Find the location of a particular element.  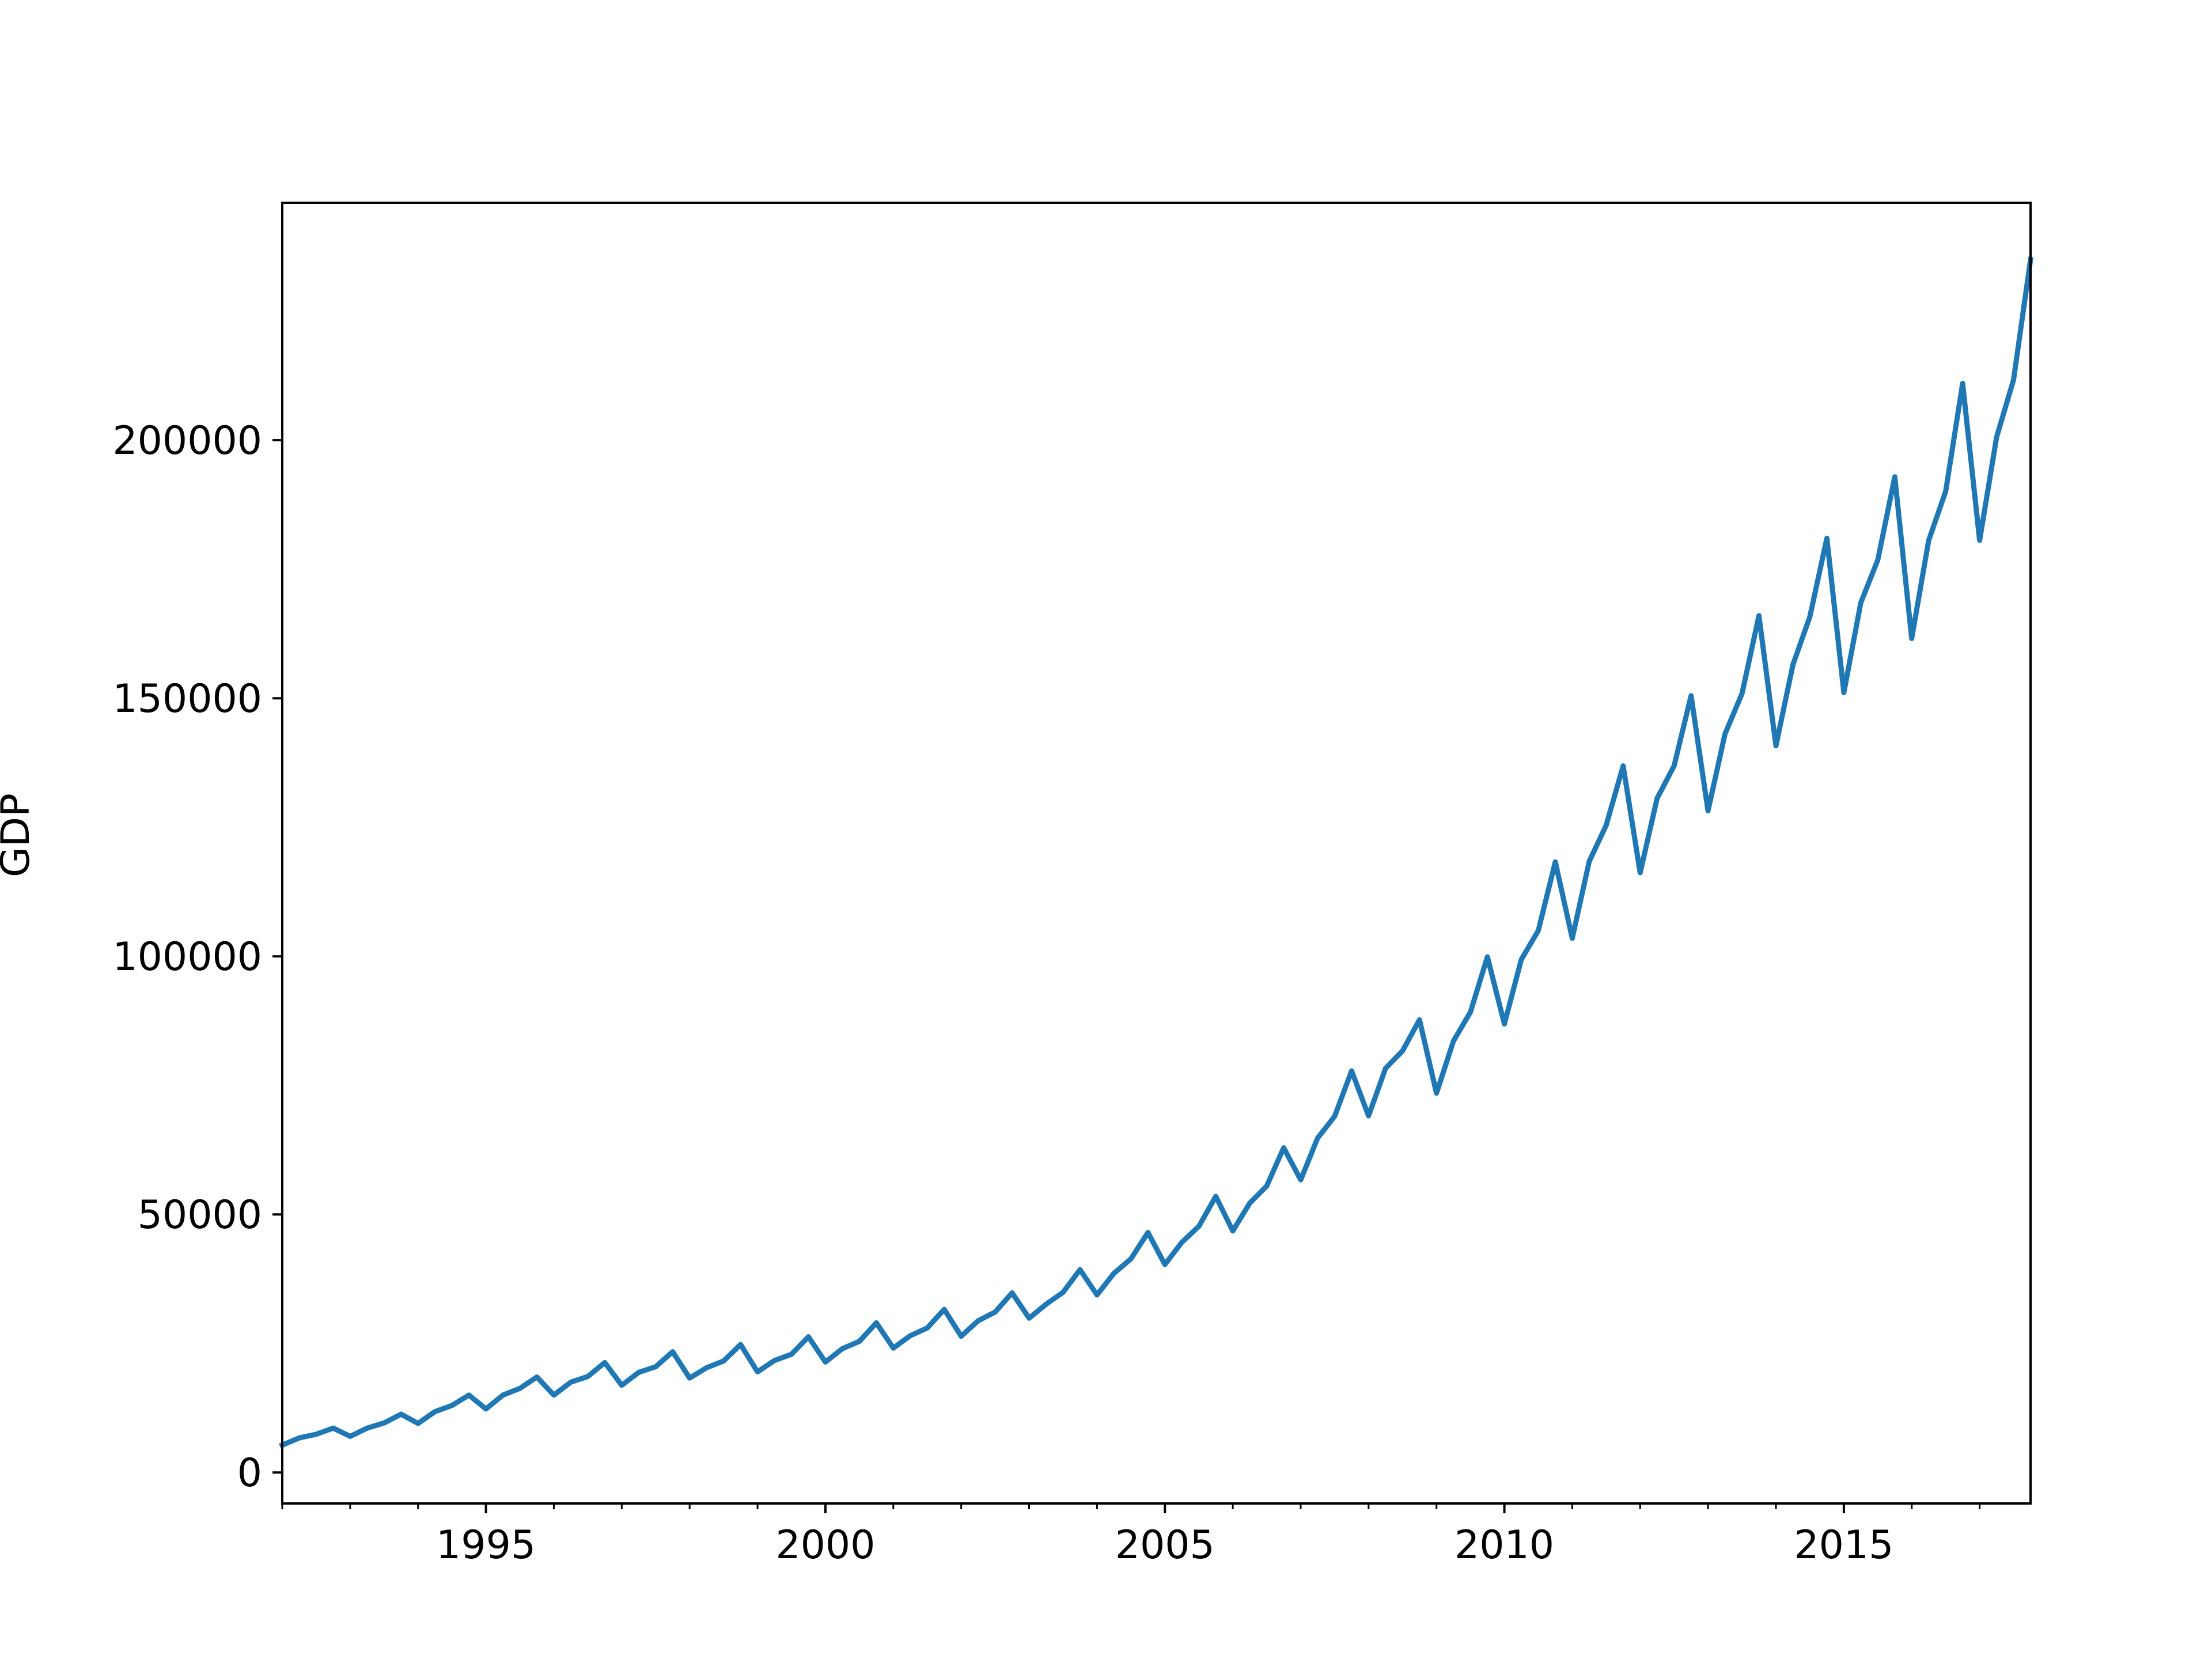

y-tick-label: 200000 is located at coordinates (187, 441).